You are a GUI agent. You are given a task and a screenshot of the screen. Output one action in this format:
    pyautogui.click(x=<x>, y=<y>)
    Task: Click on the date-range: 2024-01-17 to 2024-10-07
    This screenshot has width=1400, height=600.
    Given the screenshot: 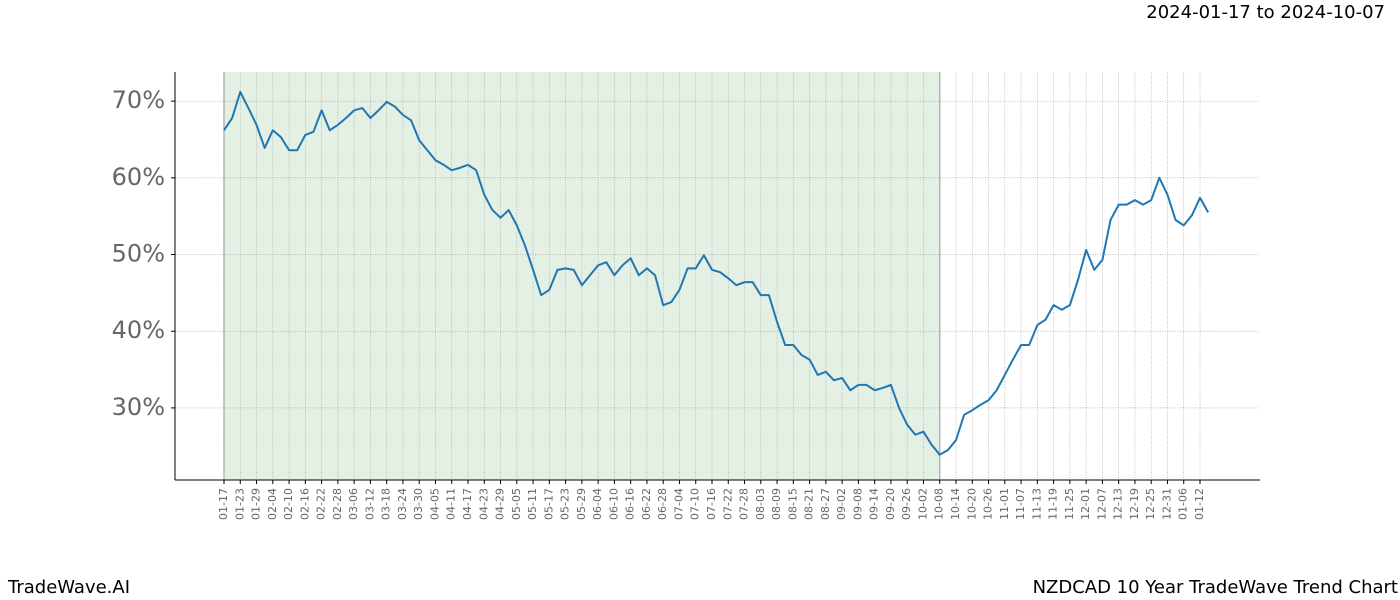 What is the action you would take?
    pyautogui.click(x=1265, y=12)
    